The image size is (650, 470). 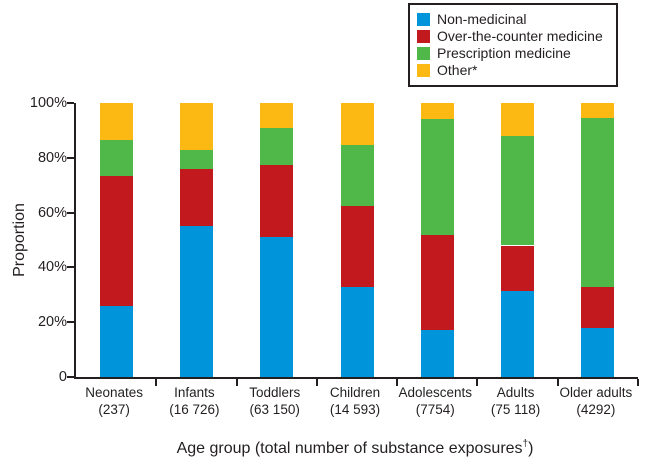 What do you see at coordinates (52, 322) in the screenshot?
I see `y-tick-label-20: 20%` at bounding box center [52, 322].